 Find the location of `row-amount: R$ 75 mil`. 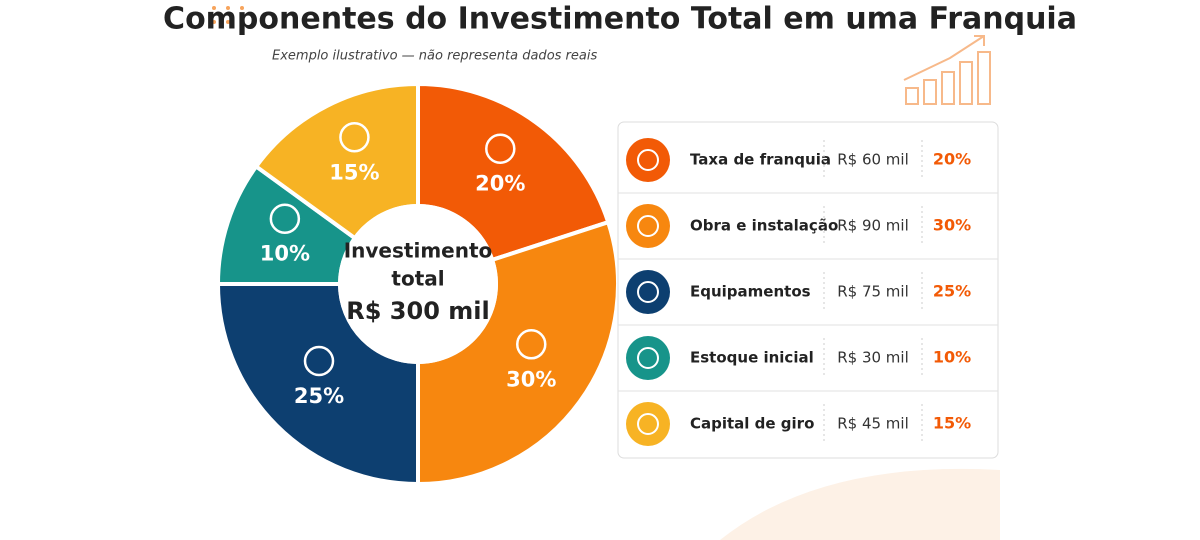

row-amount: R$ 75 mil is located at coordinates (873, 292).